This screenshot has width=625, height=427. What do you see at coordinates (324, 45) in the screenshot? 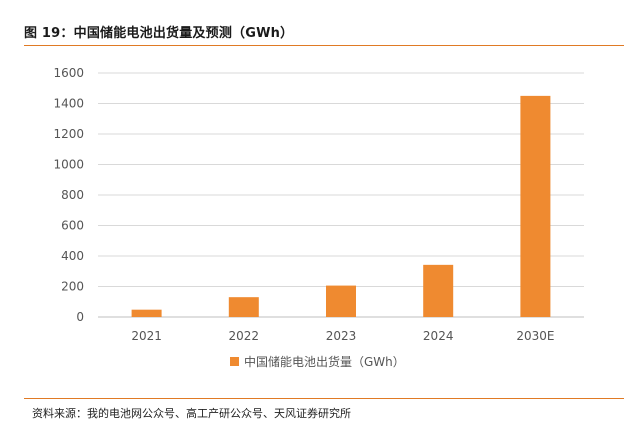
I see `header-divider` at bounding box center [324, 45].